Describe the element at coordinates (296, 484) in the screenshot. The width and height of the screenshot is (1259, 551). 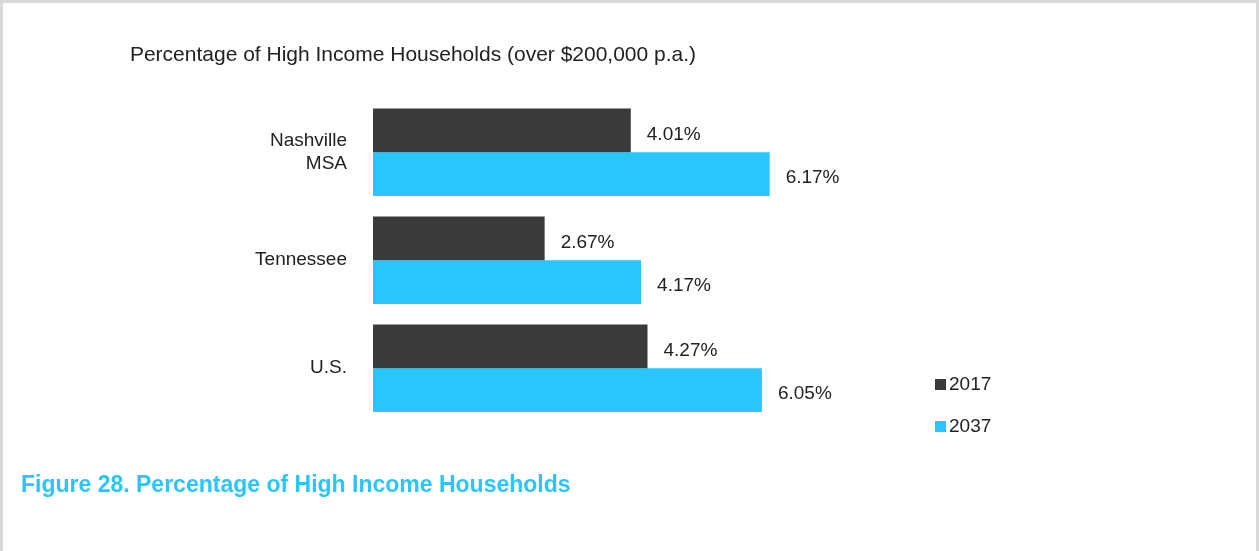
I see `caption: Figure 28. Percentage of High Income Households` at that location.